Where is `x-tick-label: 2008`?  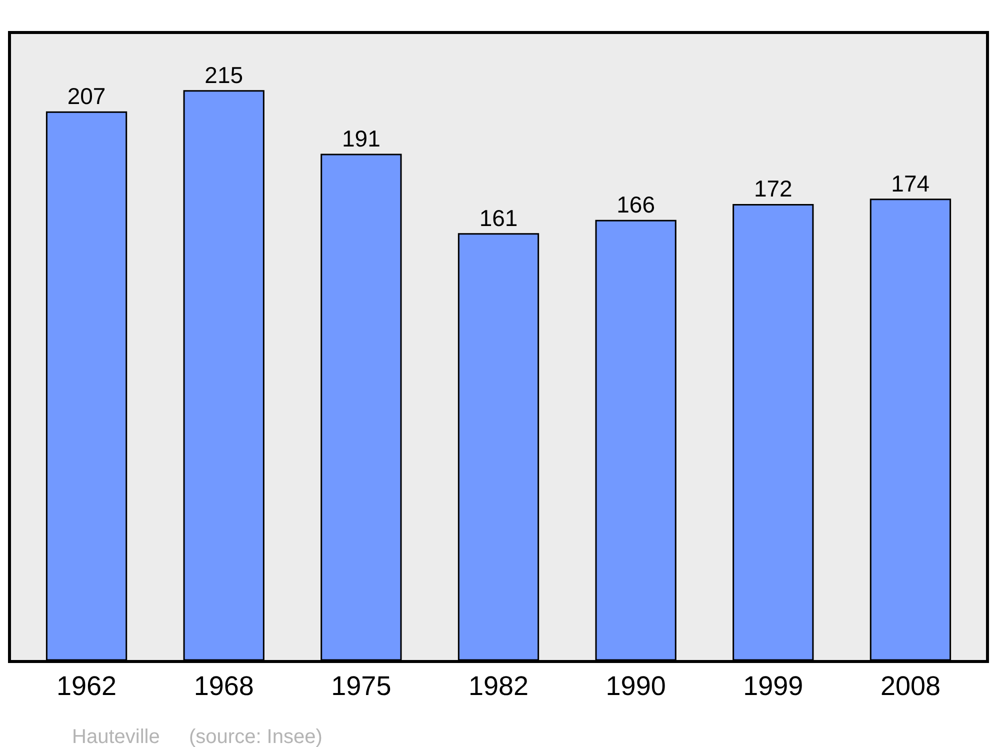
x-tick-label: 2008 is located at coordinates (910, 686).